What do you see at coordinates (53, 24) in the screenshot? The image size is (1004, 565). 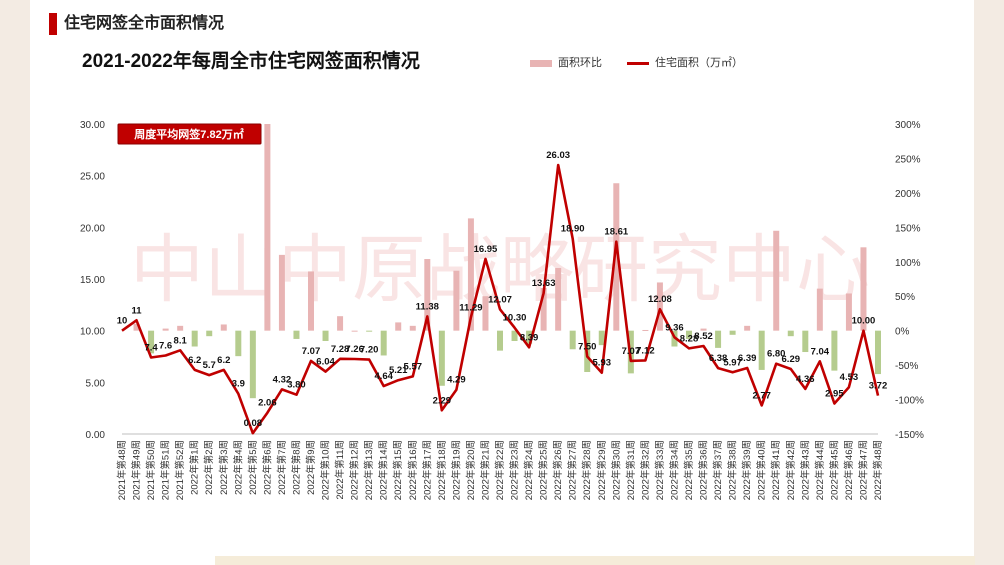 I see `header-accent-bar` at bounding box center [53, 24].